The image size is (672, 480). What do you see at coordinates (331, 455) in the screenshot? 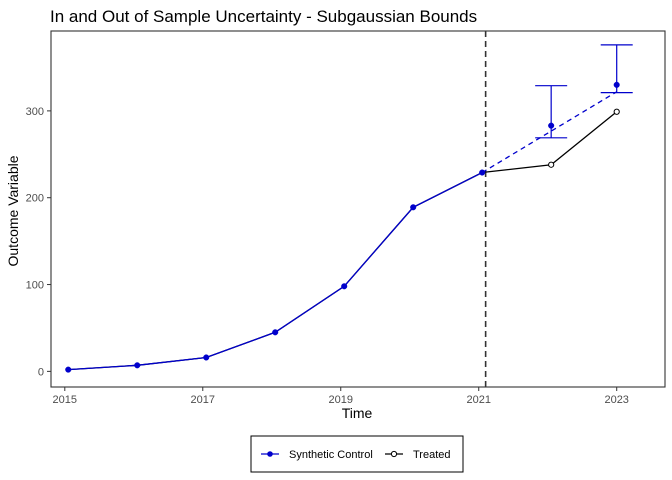
I see `legend-label-synthetic-control: Synthetic Control` at bounding box center [331, 455].